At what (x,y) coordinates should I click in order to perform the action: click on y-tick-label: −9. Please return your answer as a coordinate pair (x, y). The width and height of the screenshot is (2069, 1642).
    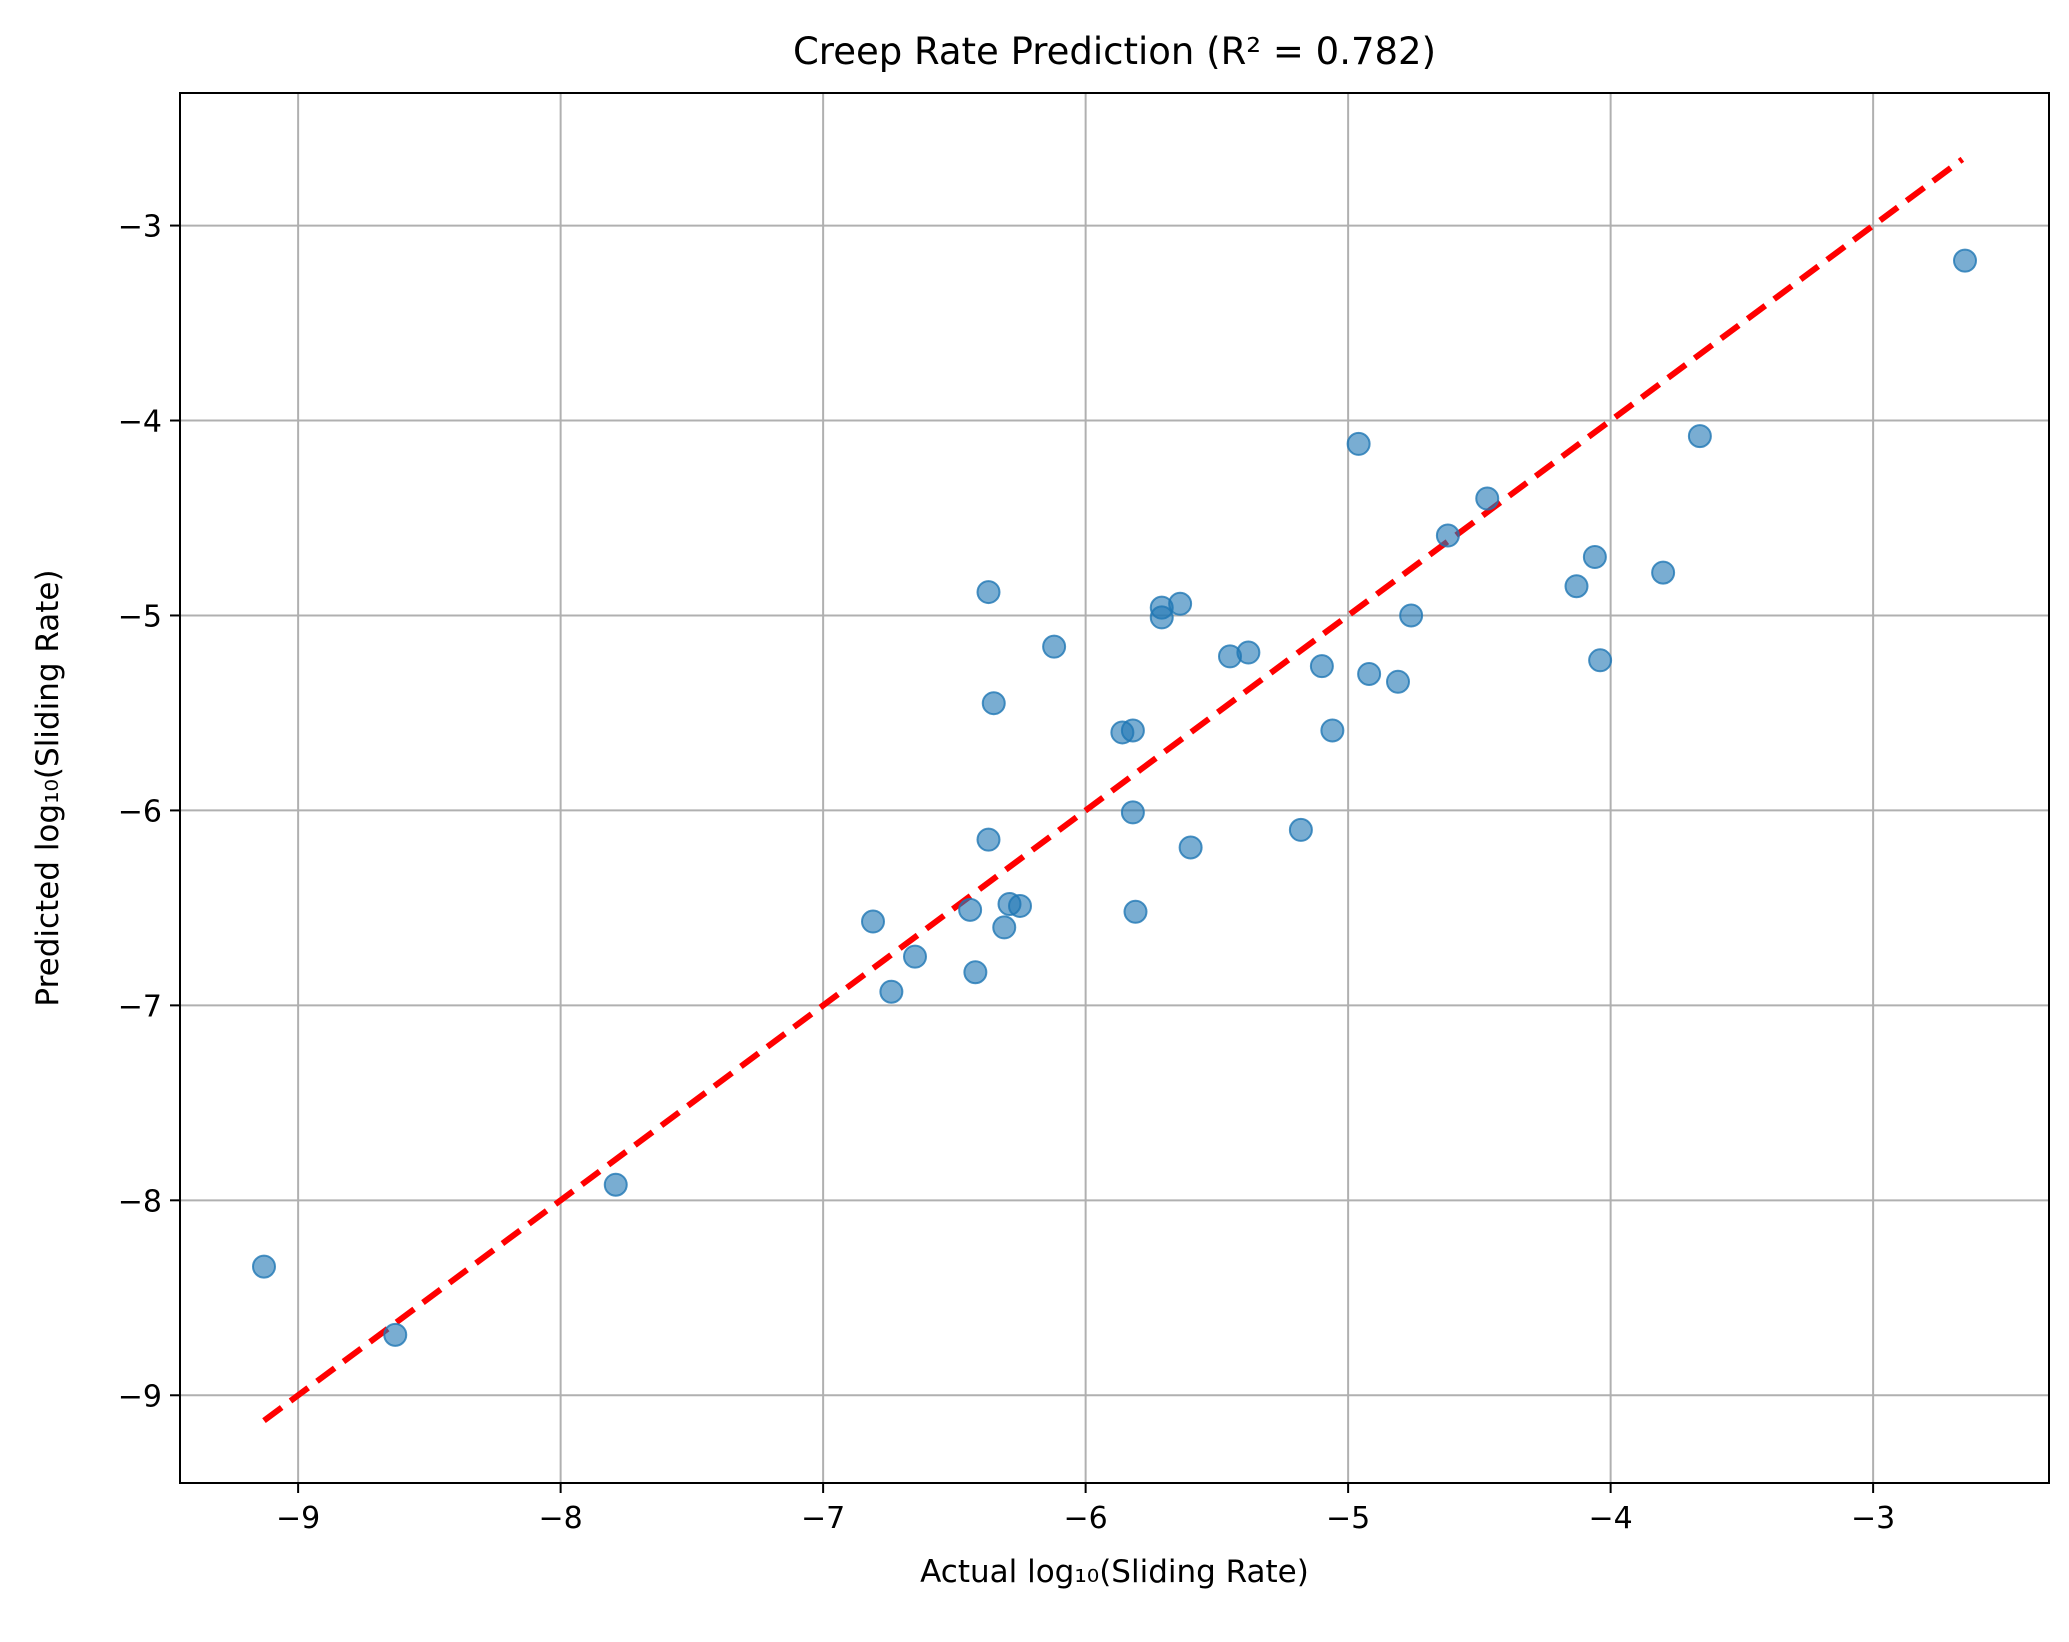
    Looking at the image, I should click on (140, 1396).